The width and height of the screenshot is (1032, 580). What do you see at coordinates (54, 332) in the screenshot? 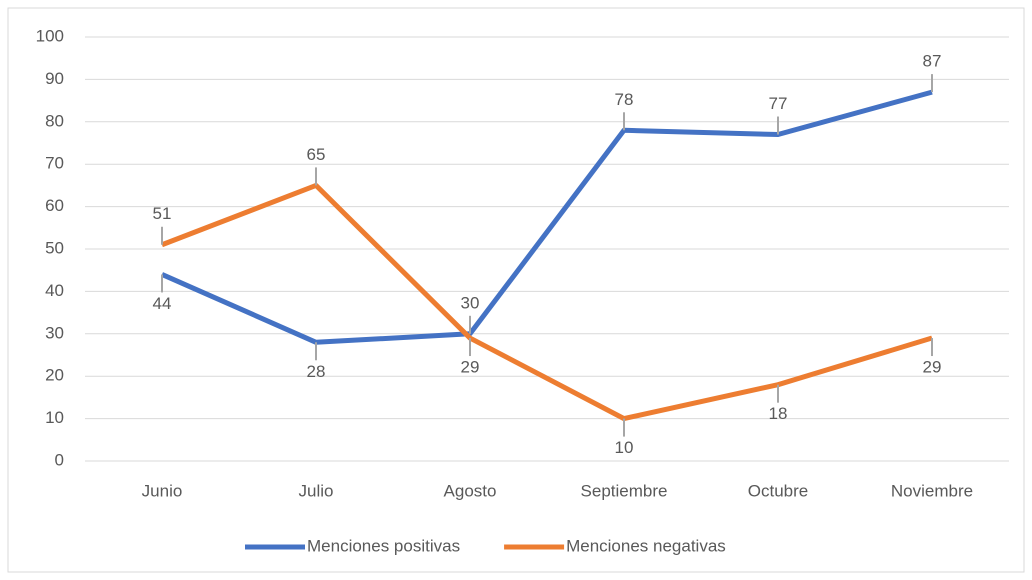
I see `y-tick-label: 30` at bounding box center [54, 332].